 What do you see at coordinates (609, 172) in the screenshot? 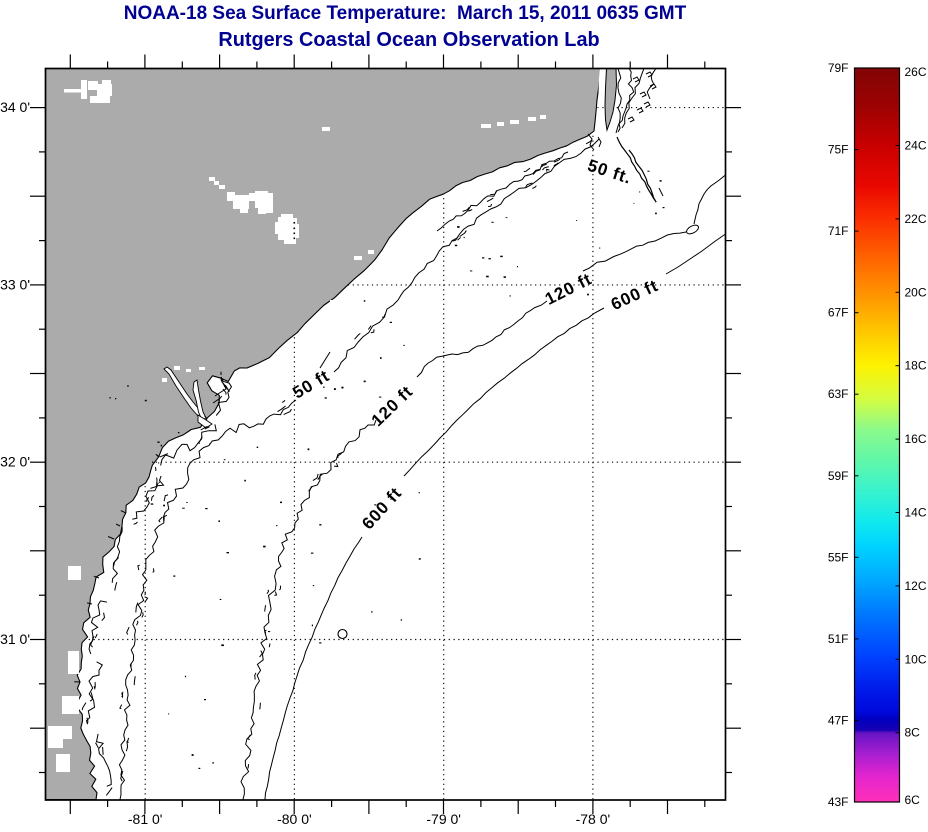
I see `svg-text: 50 ft.` at bounding box center [609, 172].